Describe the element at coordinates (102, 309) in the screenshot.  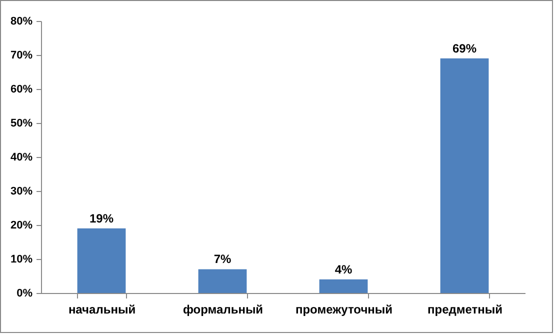
I see `x-tick-label: начальный` at that location.